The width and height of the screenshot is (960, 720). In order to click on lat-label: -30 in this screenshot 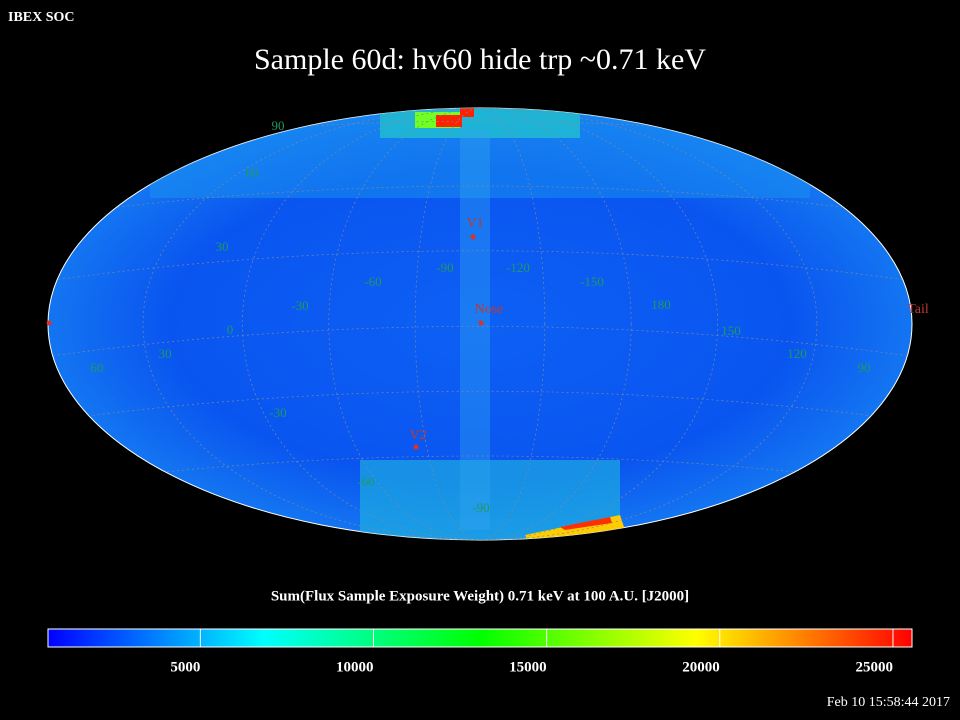, I will do `click(277, 412)`.